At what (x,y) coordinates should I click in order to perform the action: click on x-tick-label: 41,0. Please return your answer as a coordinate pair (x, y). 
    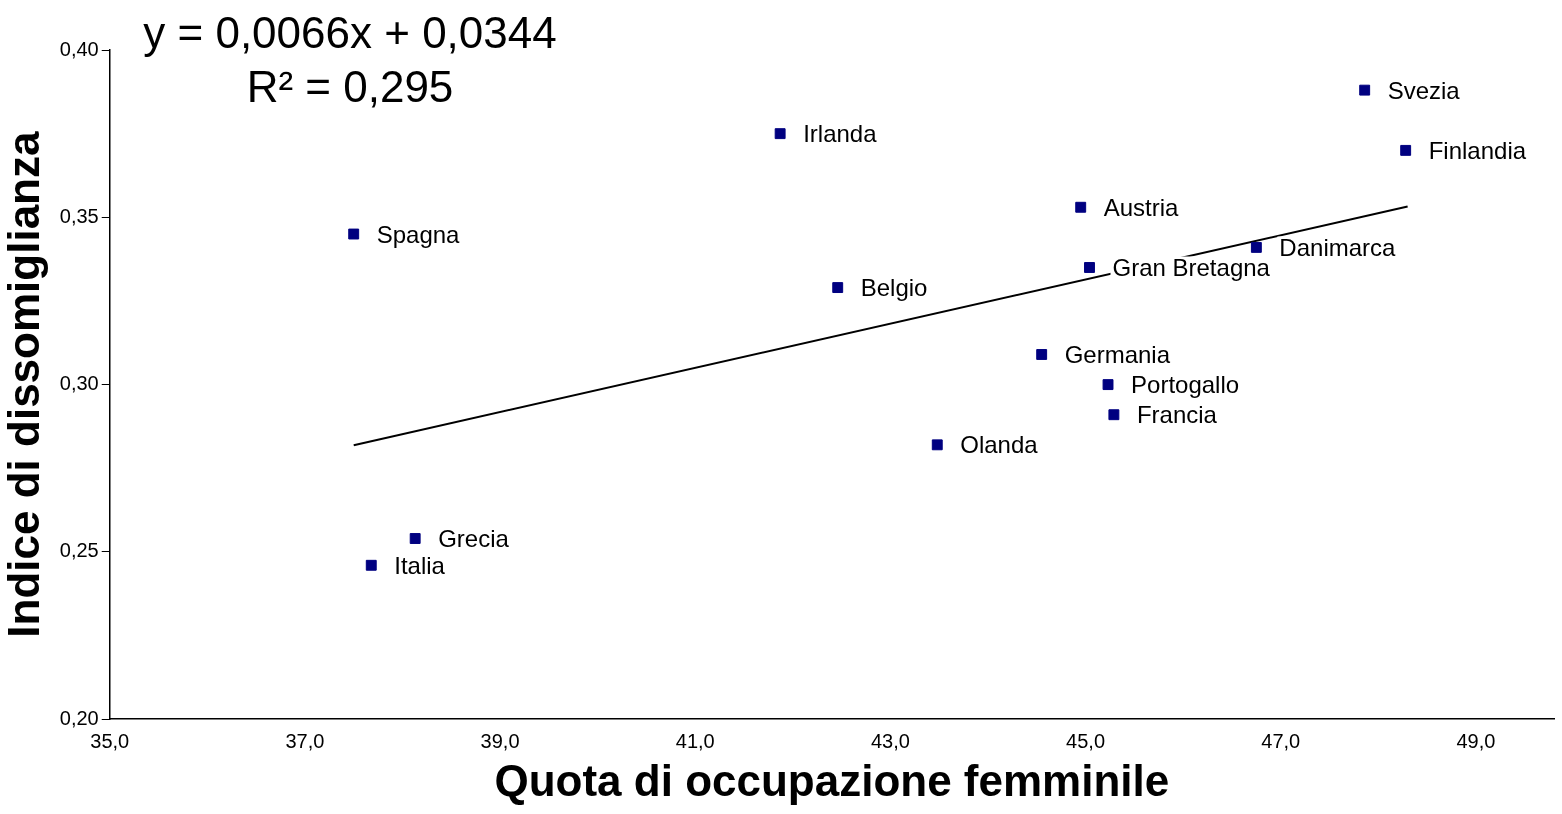
    Looking at the image, I should click on (695, 740).